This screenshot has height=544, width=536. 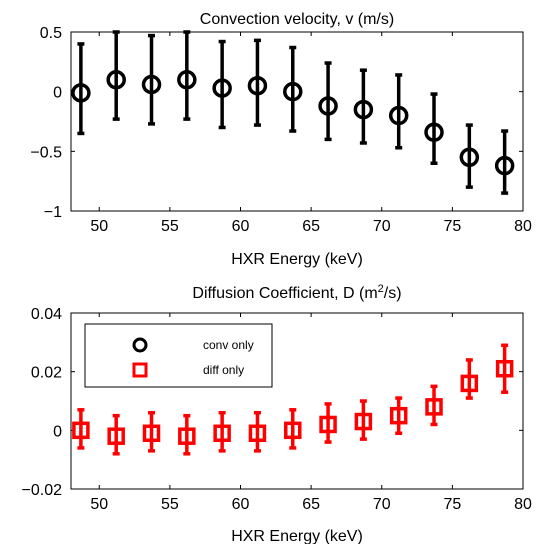 I want to click on y-tick-label: −0.5, so click(x=46, y=152).